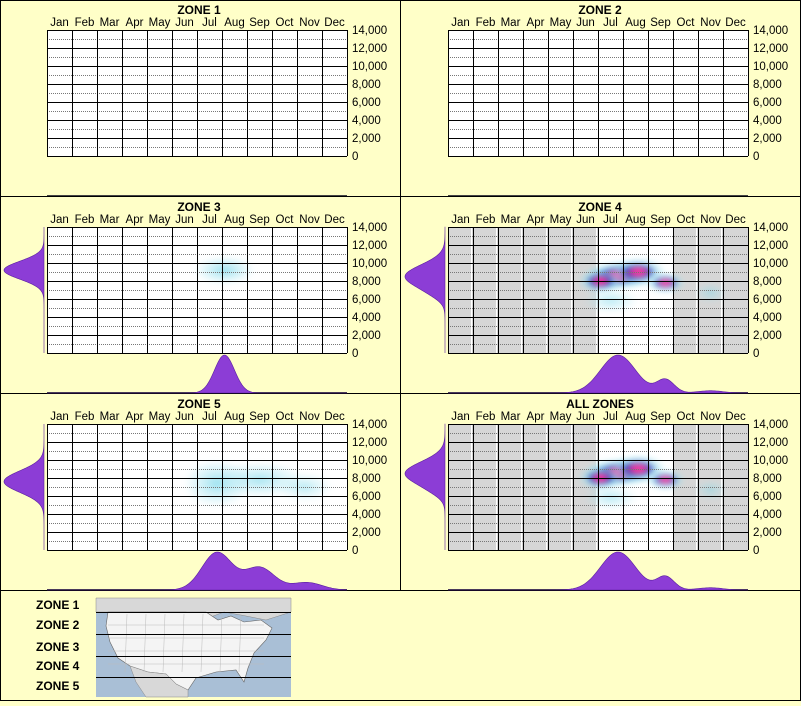 The width and height of the screenshot is (801, 706). Describe the element at coordinates (600, 10) in the screenshot. I see `panel-title: ZONE 2` at that location.